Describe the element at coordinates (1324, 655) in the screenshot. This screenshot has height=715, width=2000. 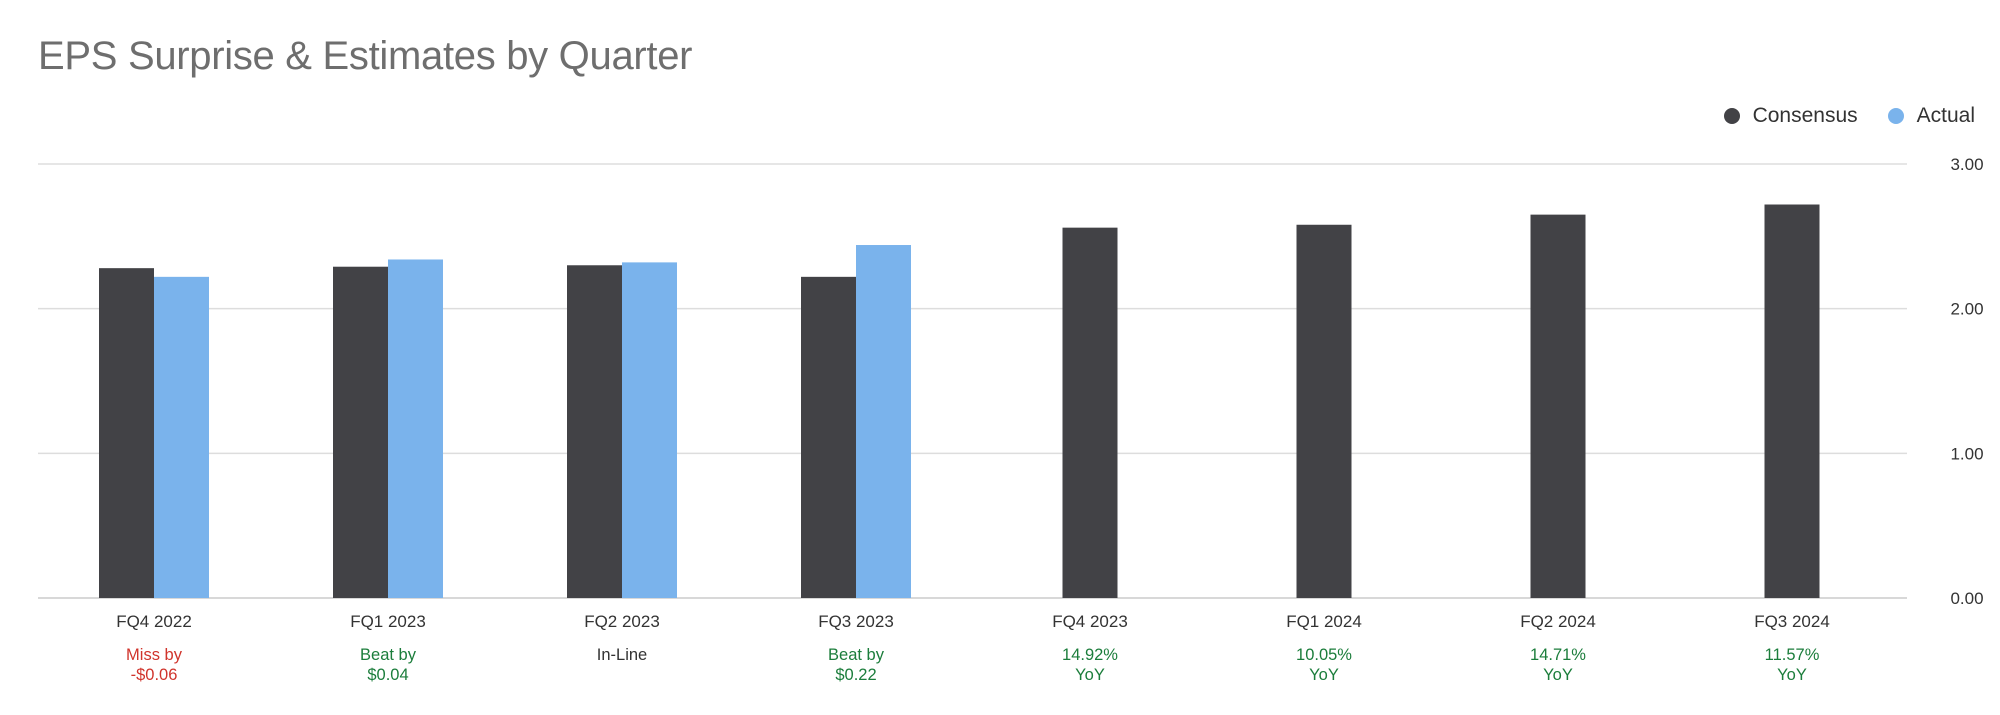
I see `surprise-annotation: 10.05%` at that location.